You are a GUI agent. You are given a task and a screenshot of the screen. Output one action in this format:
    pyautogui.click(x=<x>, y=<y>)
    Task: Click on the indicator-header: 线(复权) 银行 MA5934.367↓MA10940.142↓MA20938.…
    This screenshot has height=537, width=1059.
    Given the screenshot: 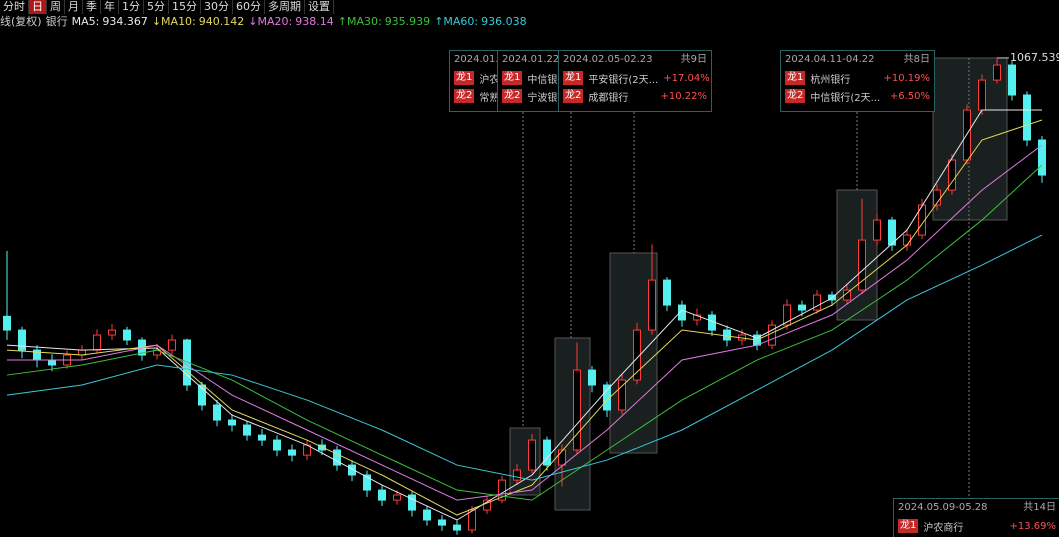 What is the action you would take?
    pyautogui.click(x=263, y=22)
    